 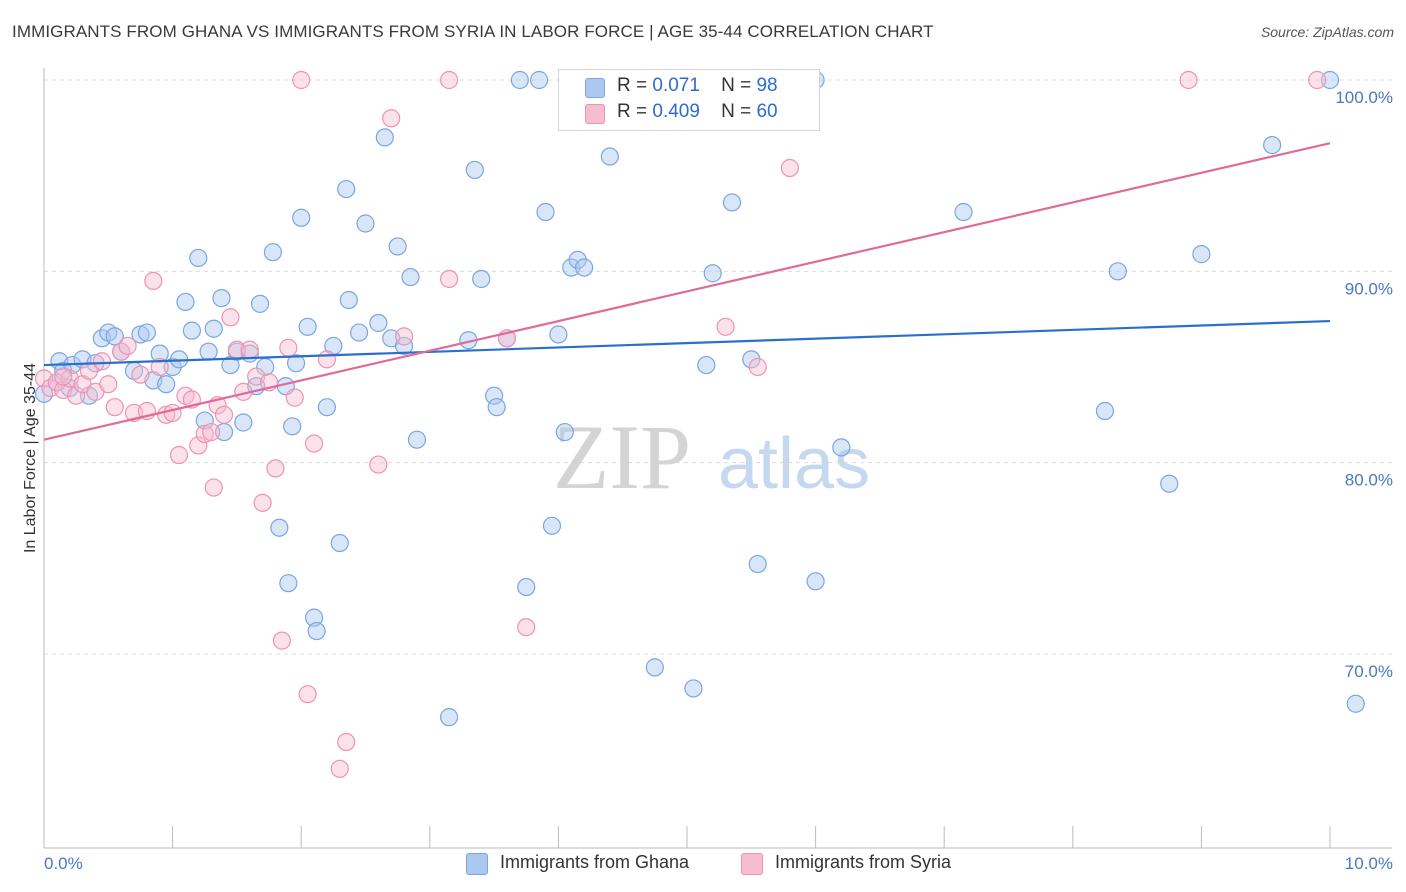 I want to click on y-tick-label: 80.0%, so click(x=1369, y=480).